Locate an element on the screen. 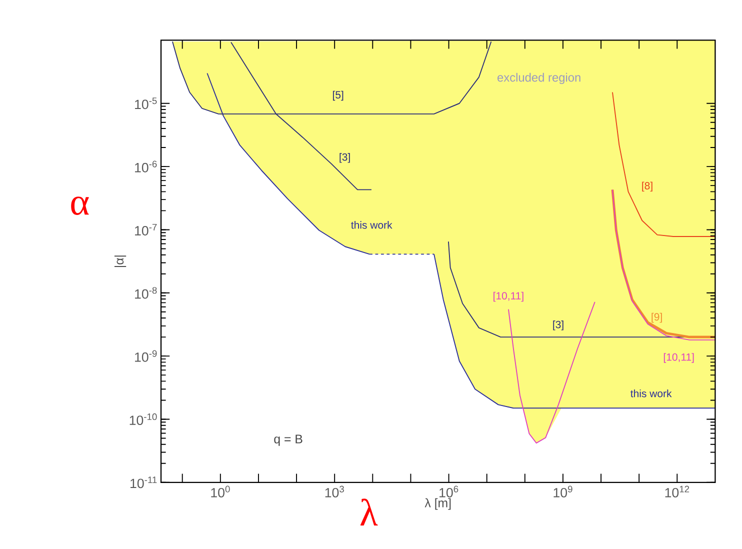 This screenshot has width=742, height=549. x-tick-label: 10$^{12}$ is located at coordinates (677, 492).